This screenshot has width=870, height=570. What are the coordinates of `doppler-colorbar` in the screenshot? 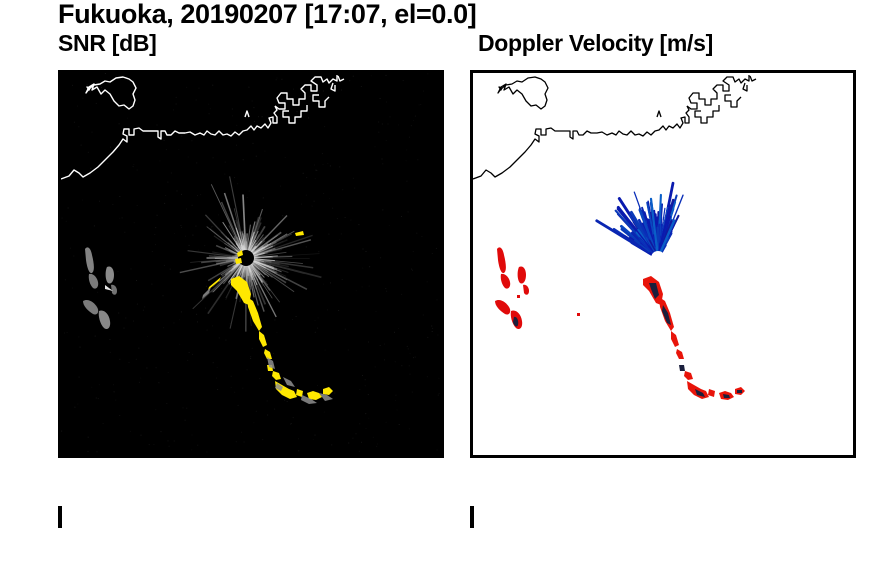 It's located at (651, 517).